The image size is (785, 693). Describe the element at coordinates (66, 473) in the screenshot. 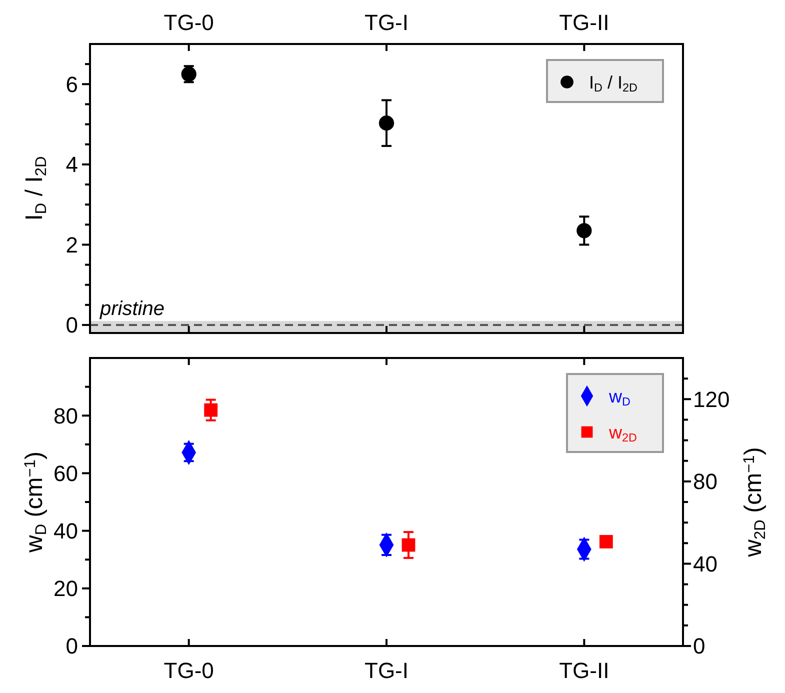

I see `y-tick-label: 60` at that location.